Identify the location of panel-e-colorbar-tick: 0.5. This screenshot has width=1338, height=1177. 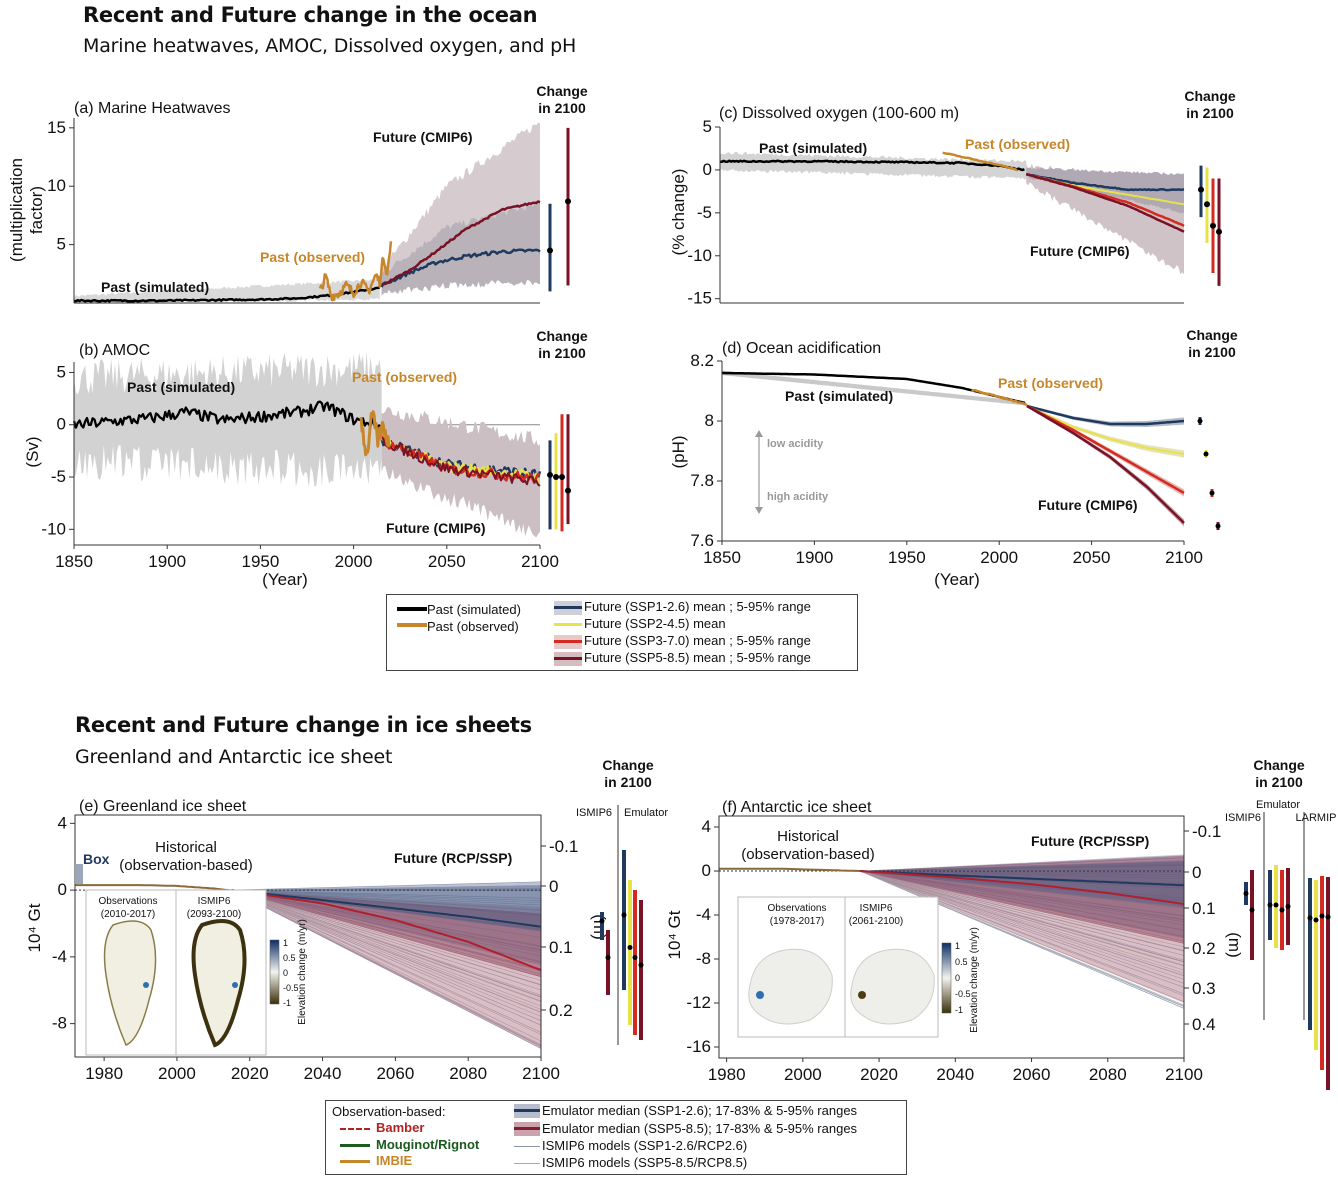
(289, 958).